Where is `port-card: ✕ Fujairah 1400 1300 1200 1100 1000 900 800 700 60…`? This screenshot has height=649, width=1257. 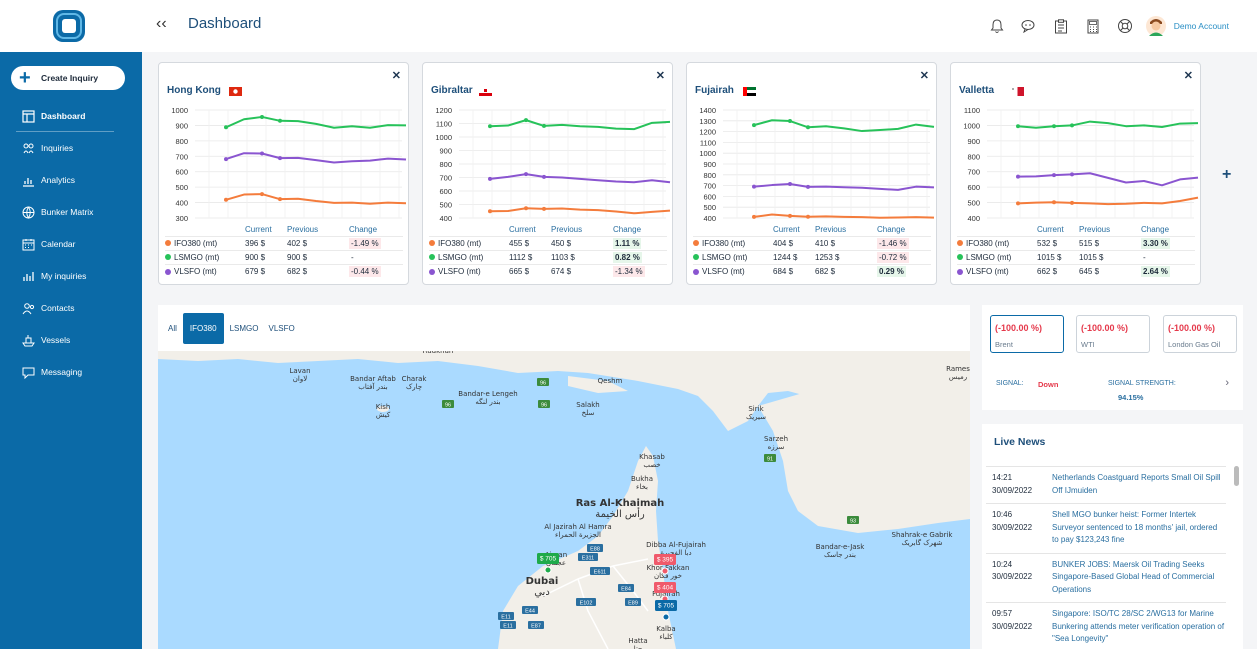 port-card: ✕ Fujairah 1400 1300 1200 1100 1000 900 800 700 60… is located at coordinates (811, 173).